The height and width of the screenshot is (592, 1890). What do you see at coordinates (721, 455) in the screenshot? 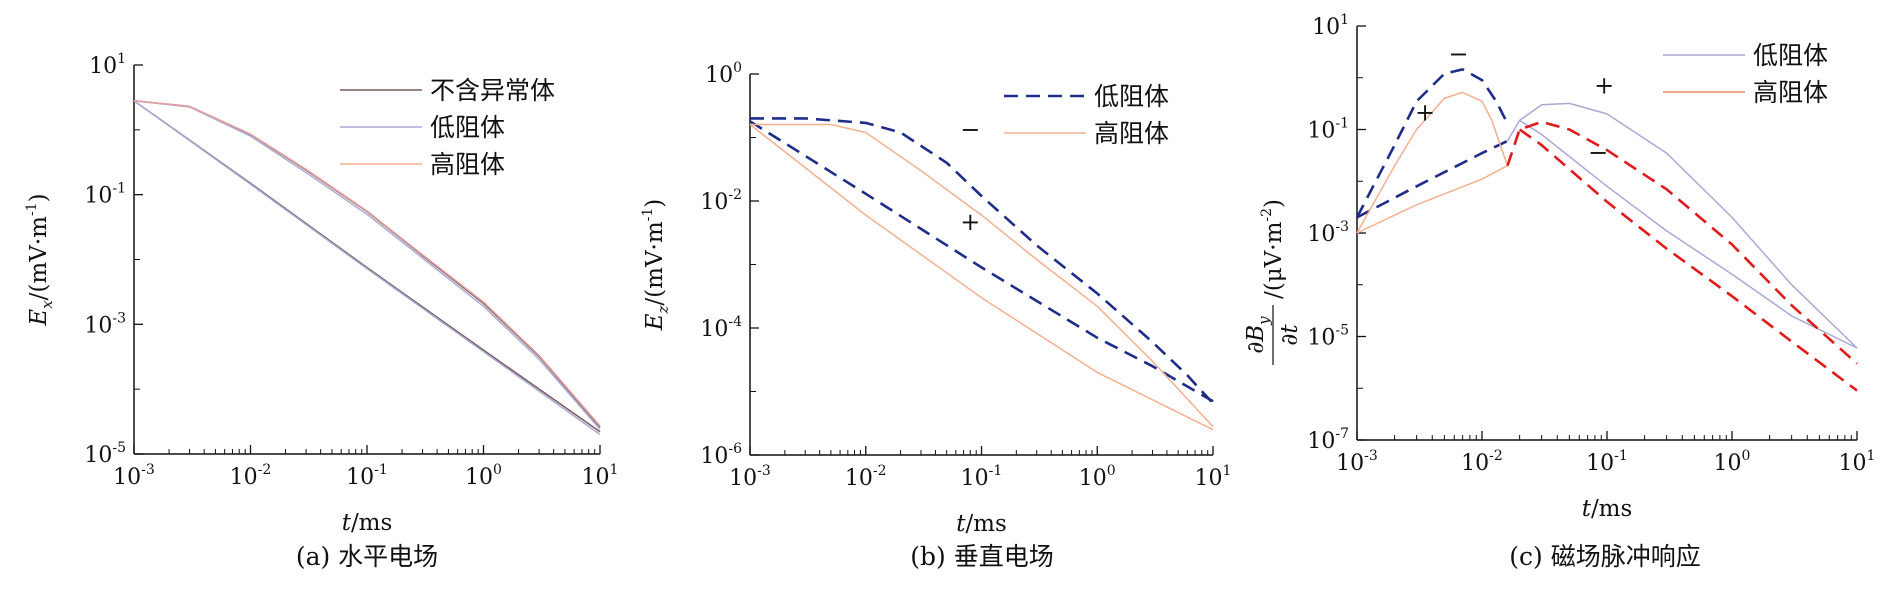
I see `pb-y-tick-label: 10⁻⁶` at bounding box center [721, 455].